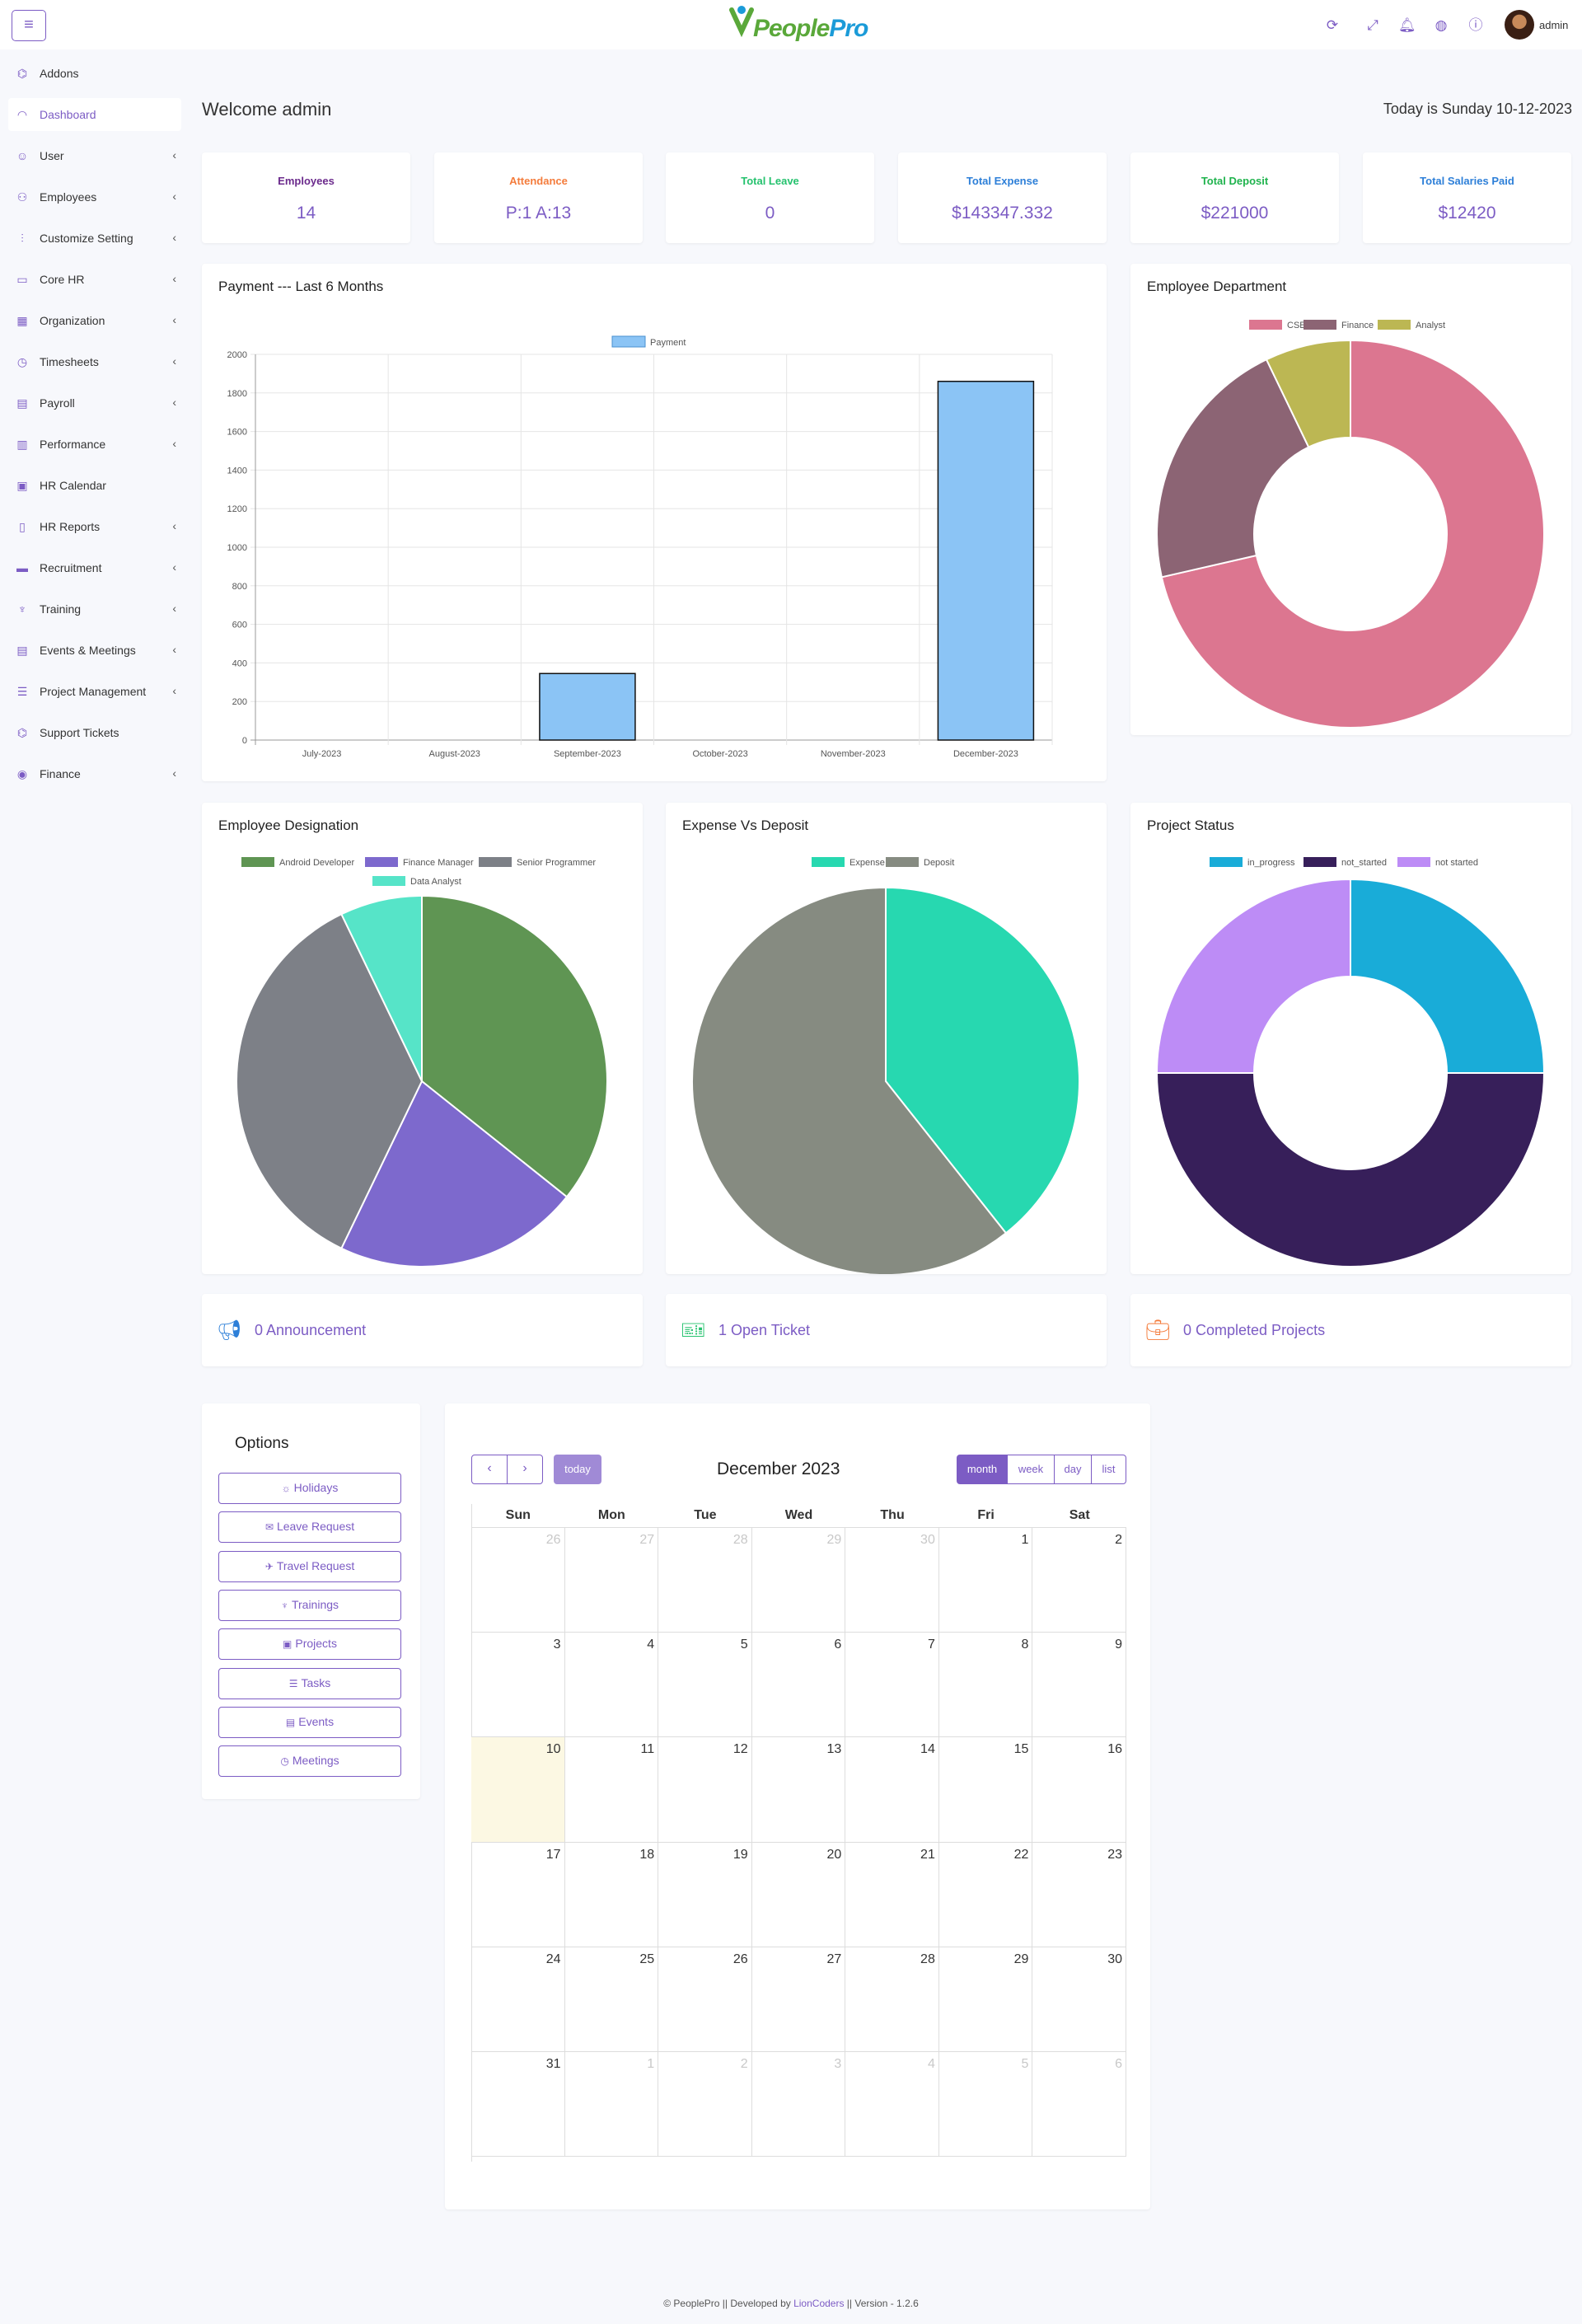  I want to click on info-icon: ⓘ, so click(1475, 25).